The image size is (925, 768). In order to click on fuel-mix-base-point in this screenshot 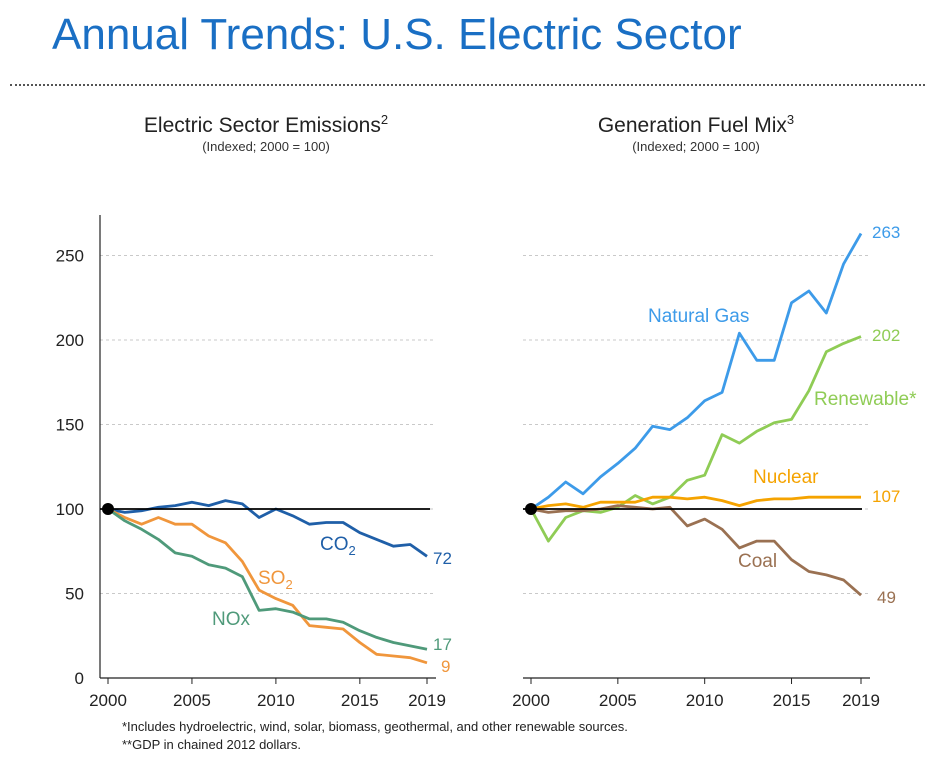, I will do `click(531, 509)`.